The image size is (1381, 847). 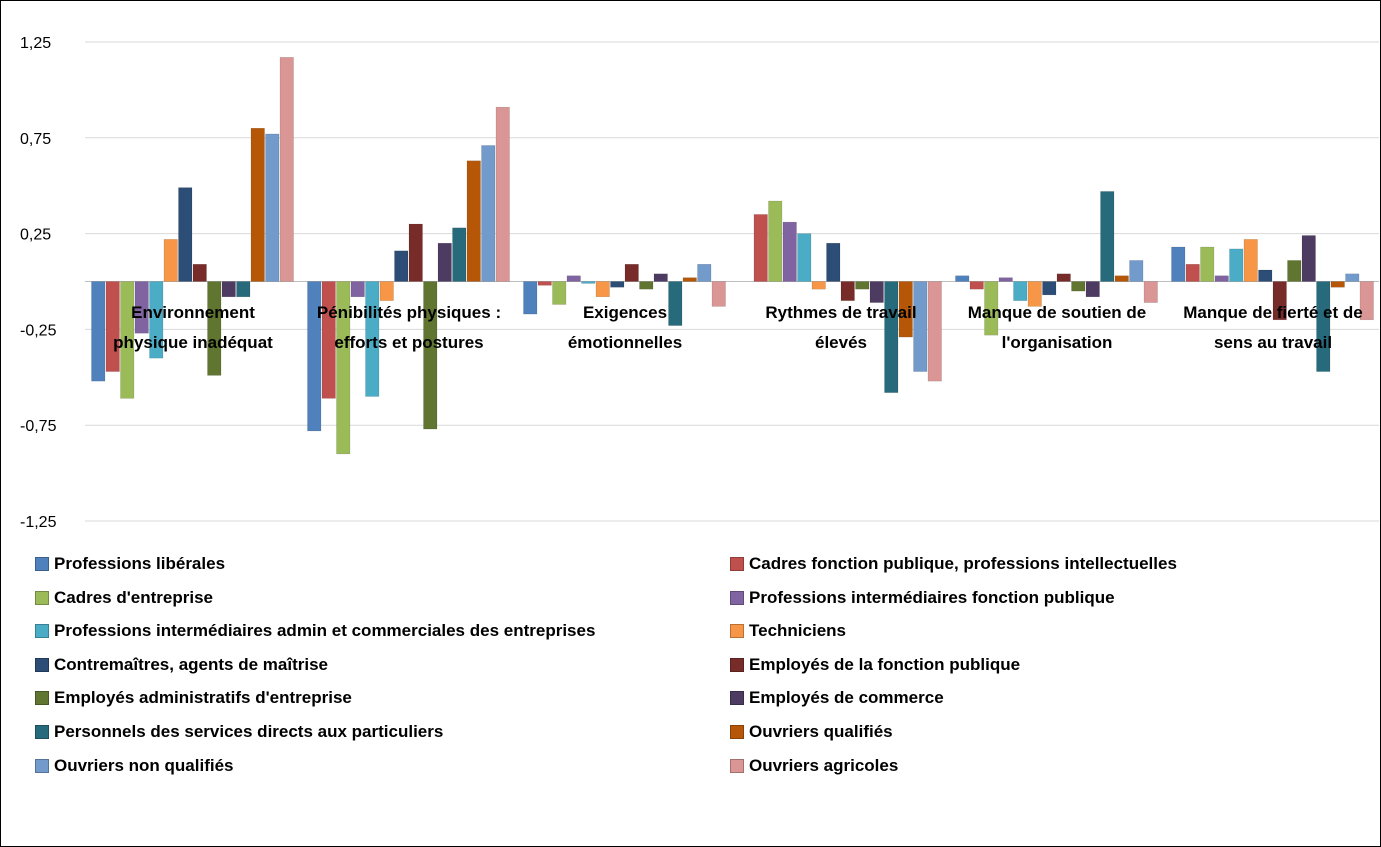 I want to click on legend-label: Techniciens, so click(x=797, y=631).